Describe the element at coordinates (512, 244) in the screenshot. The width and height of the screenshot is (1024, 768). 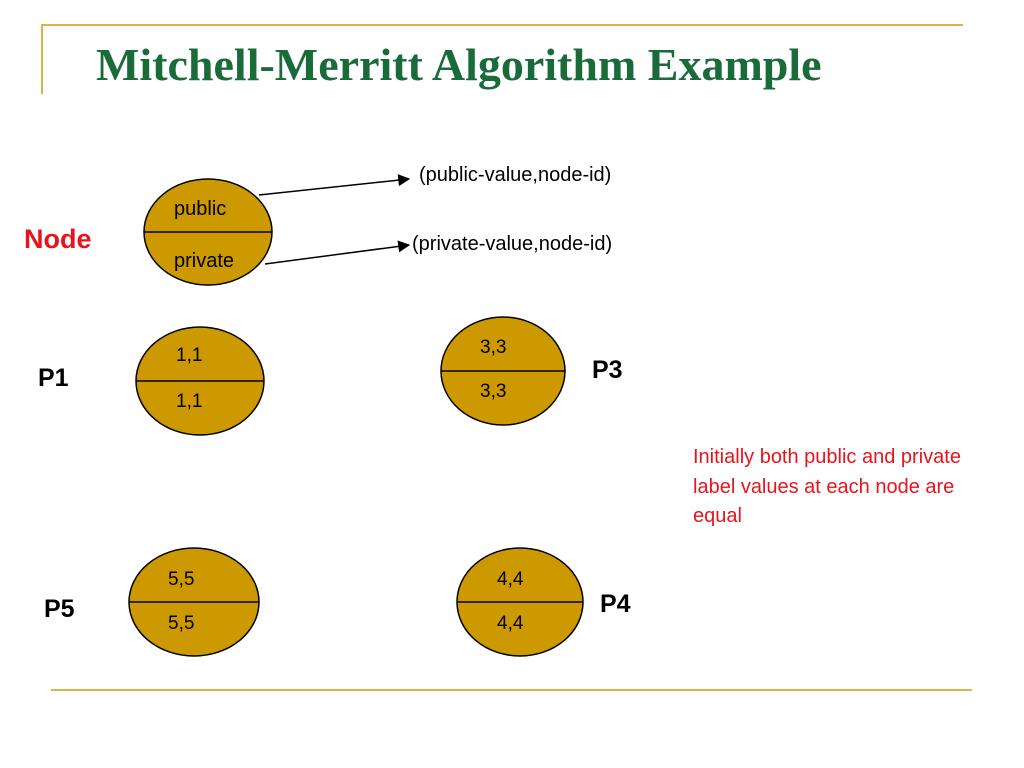
I see `private-annotation: (private-value,node-id)` at that location.